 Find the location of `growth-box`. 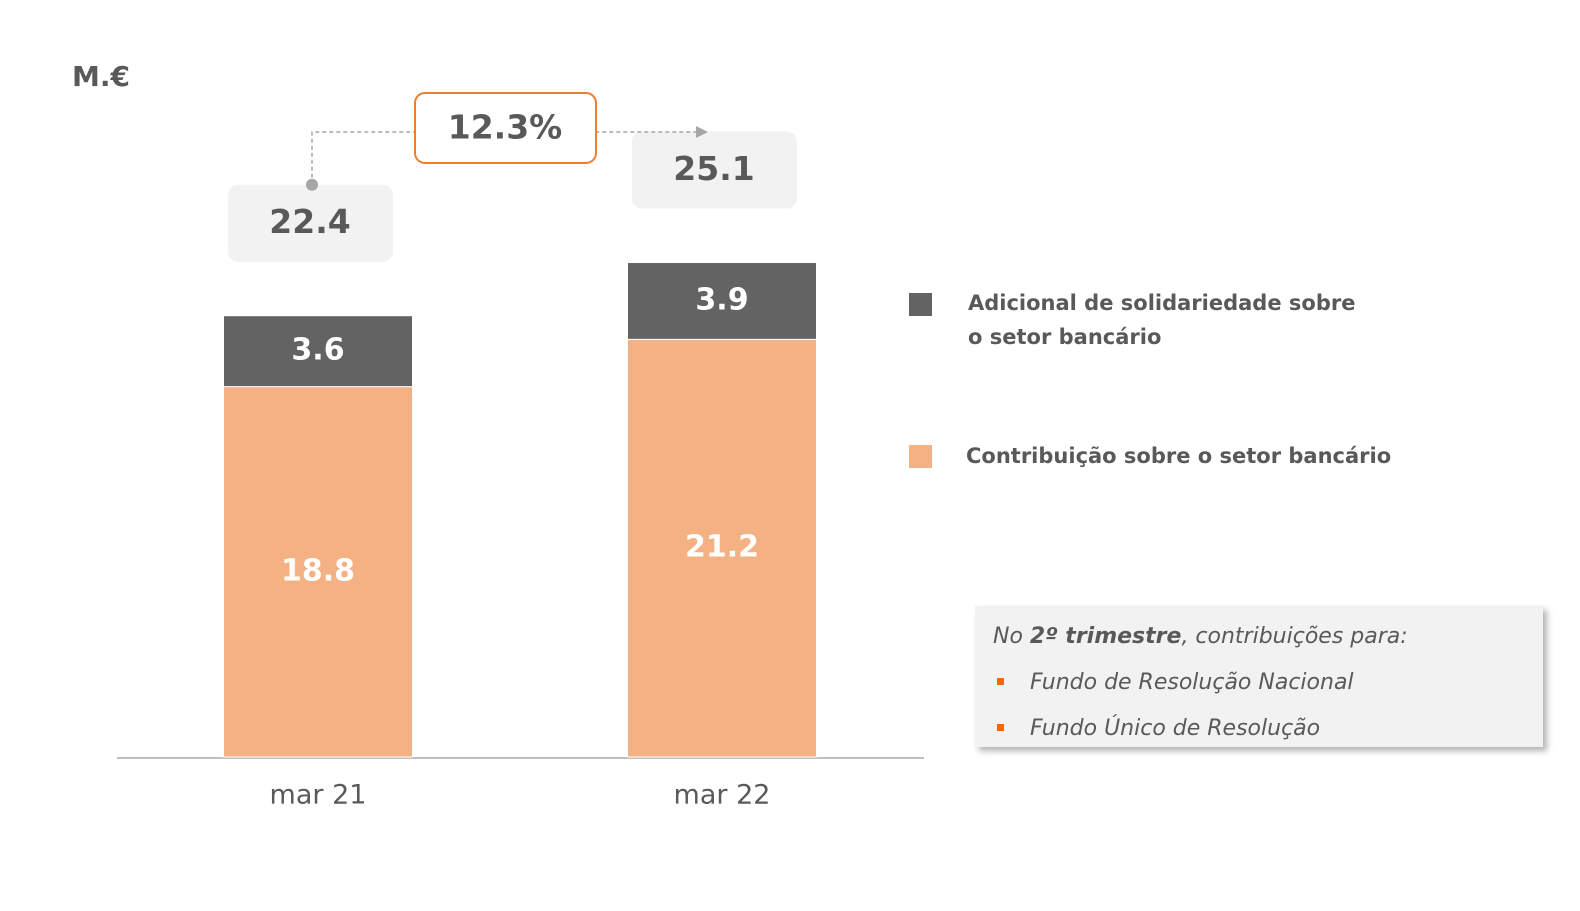

growth-box is located at coordinates (505, 128).